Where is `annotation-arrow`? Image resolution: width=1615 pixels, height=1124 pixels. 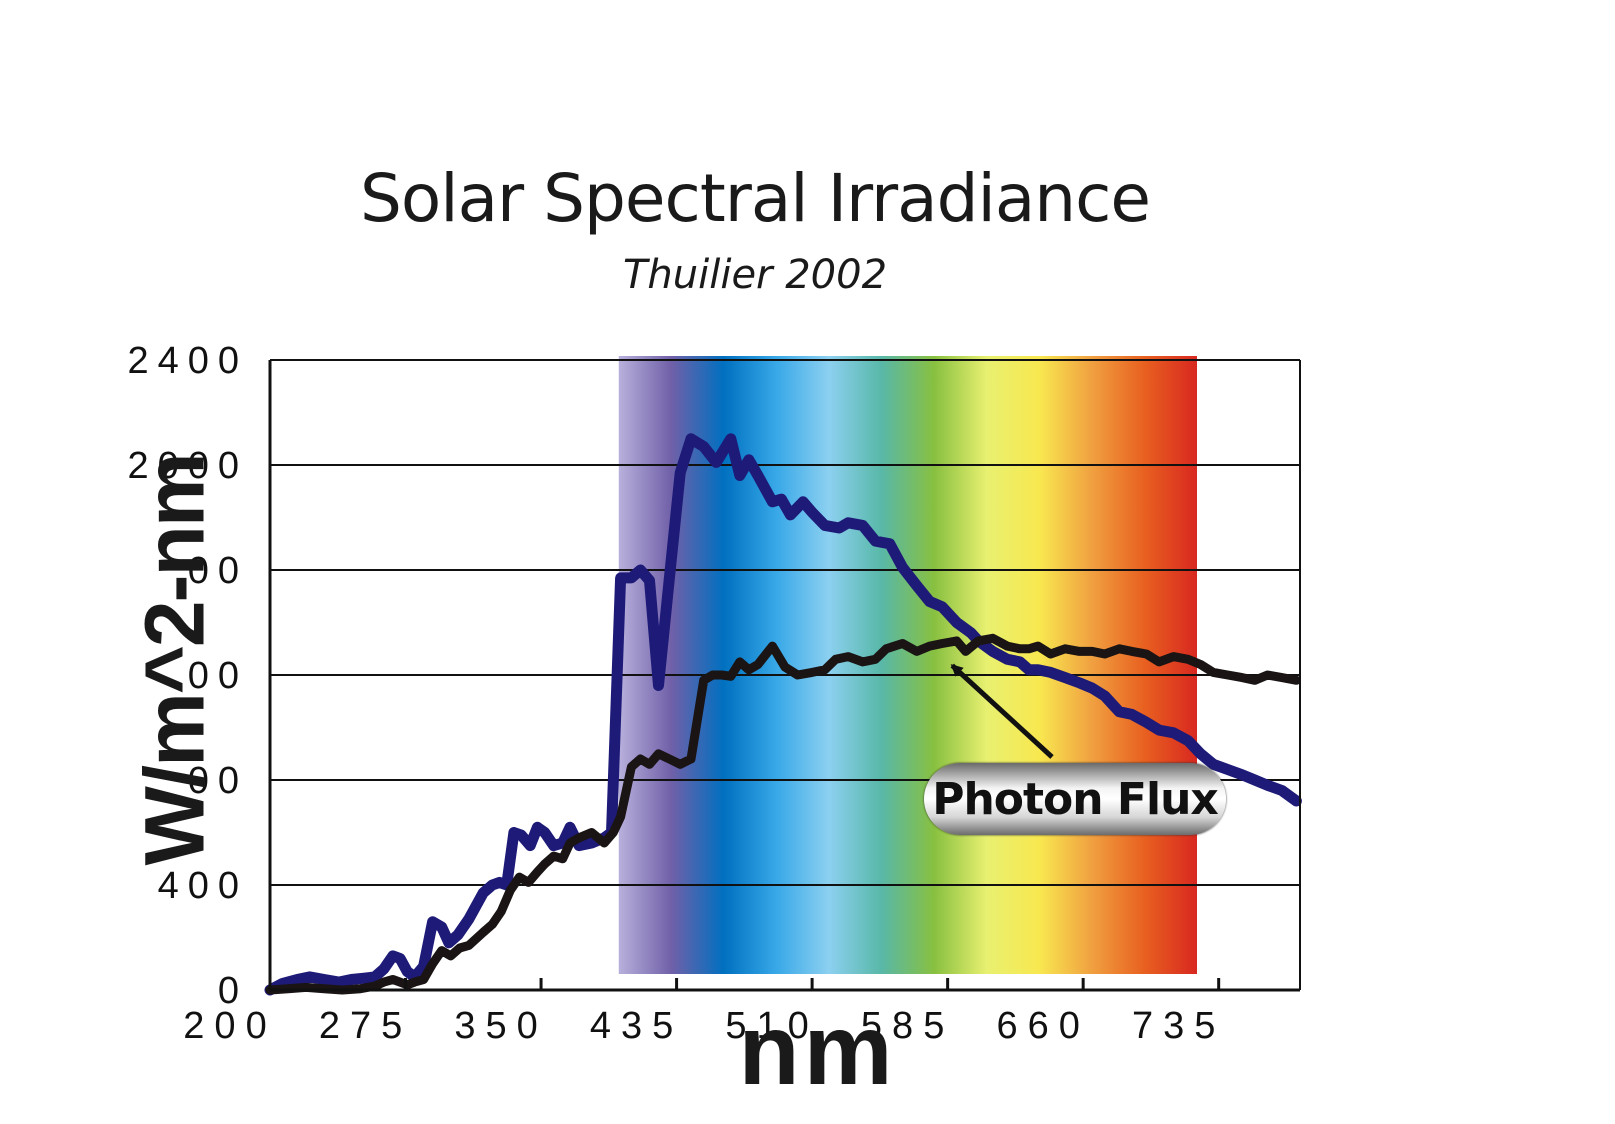 annotation-arrow is located at coordinates (1002, 711).